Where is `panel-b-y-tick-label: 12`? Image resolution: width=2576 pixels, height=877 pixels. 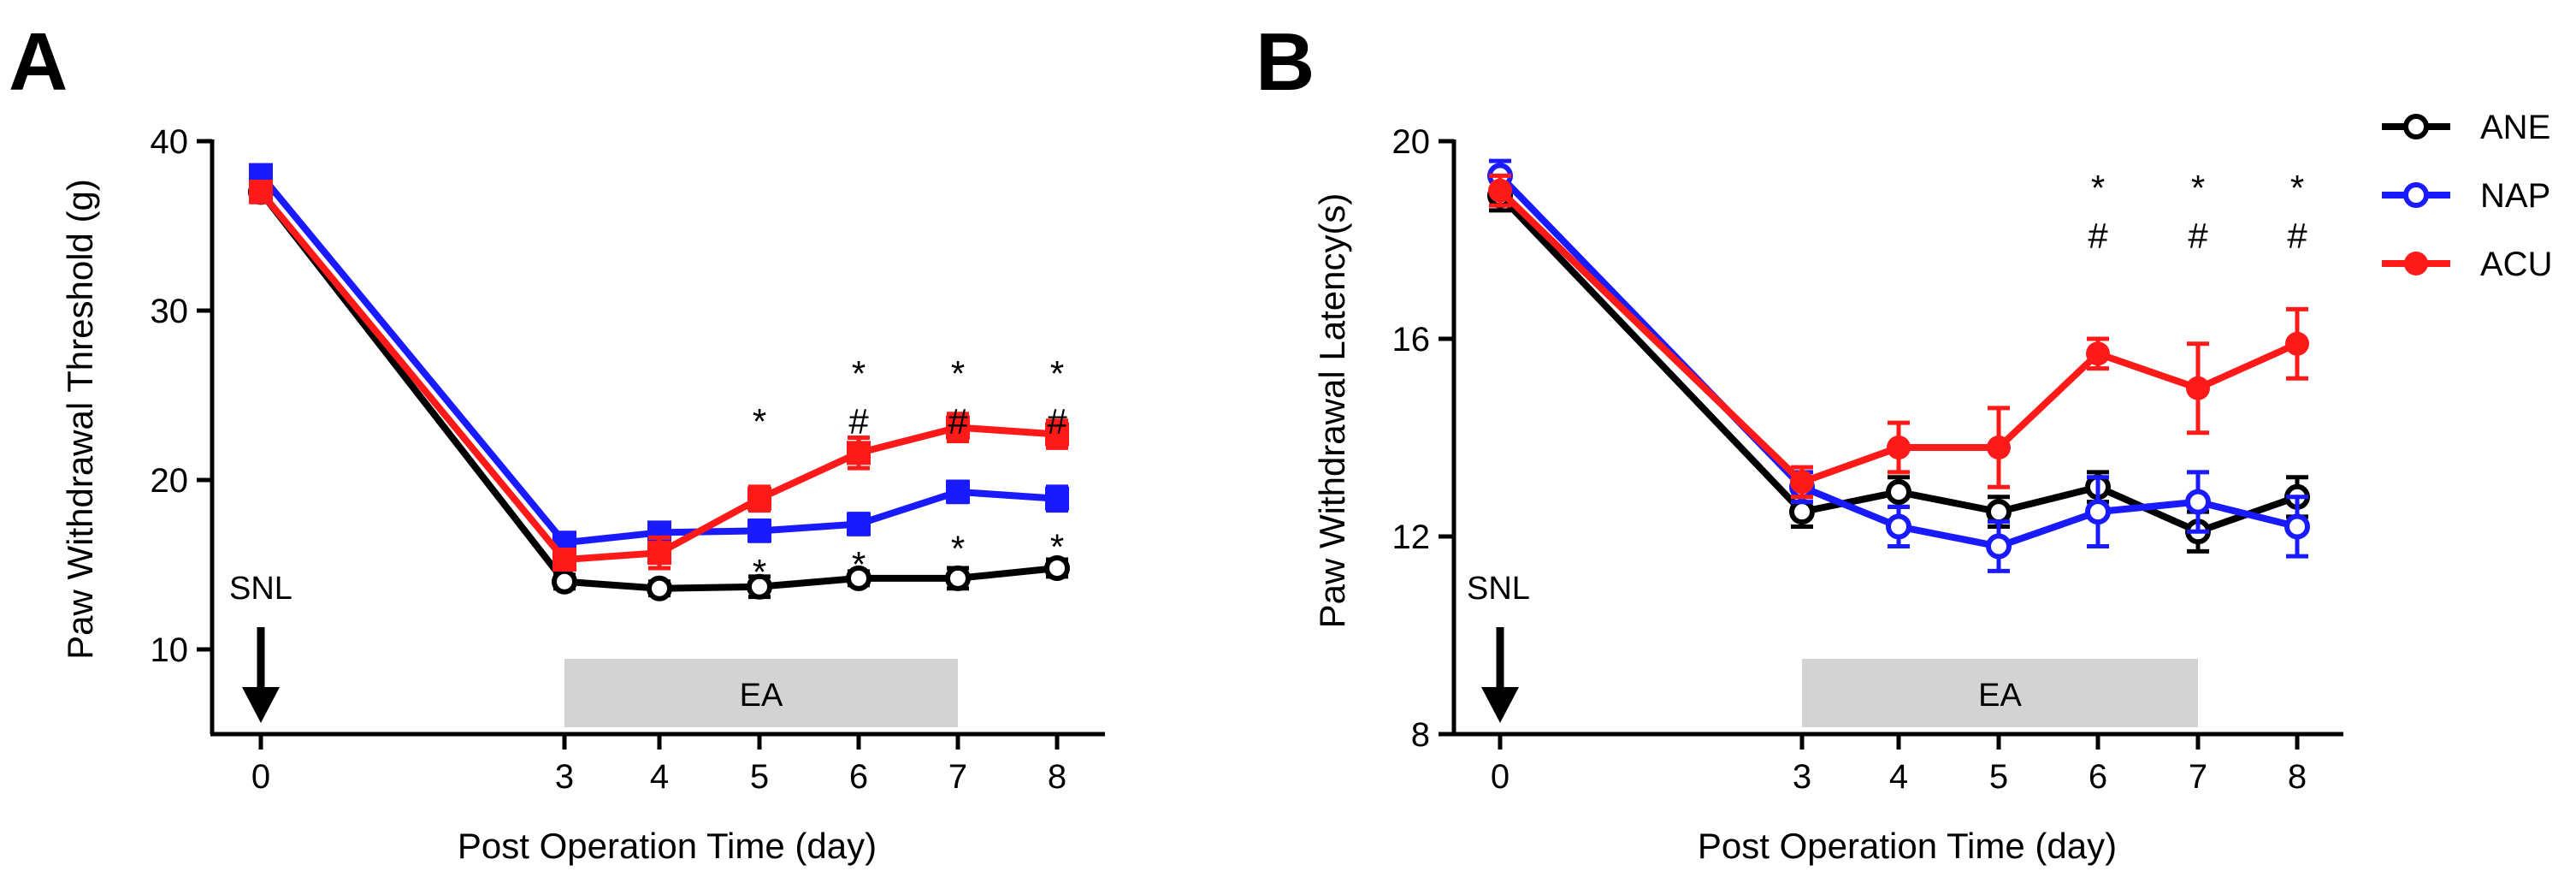 panel-b-y-tick-label: 12 is located at coordinates (1411, 537).